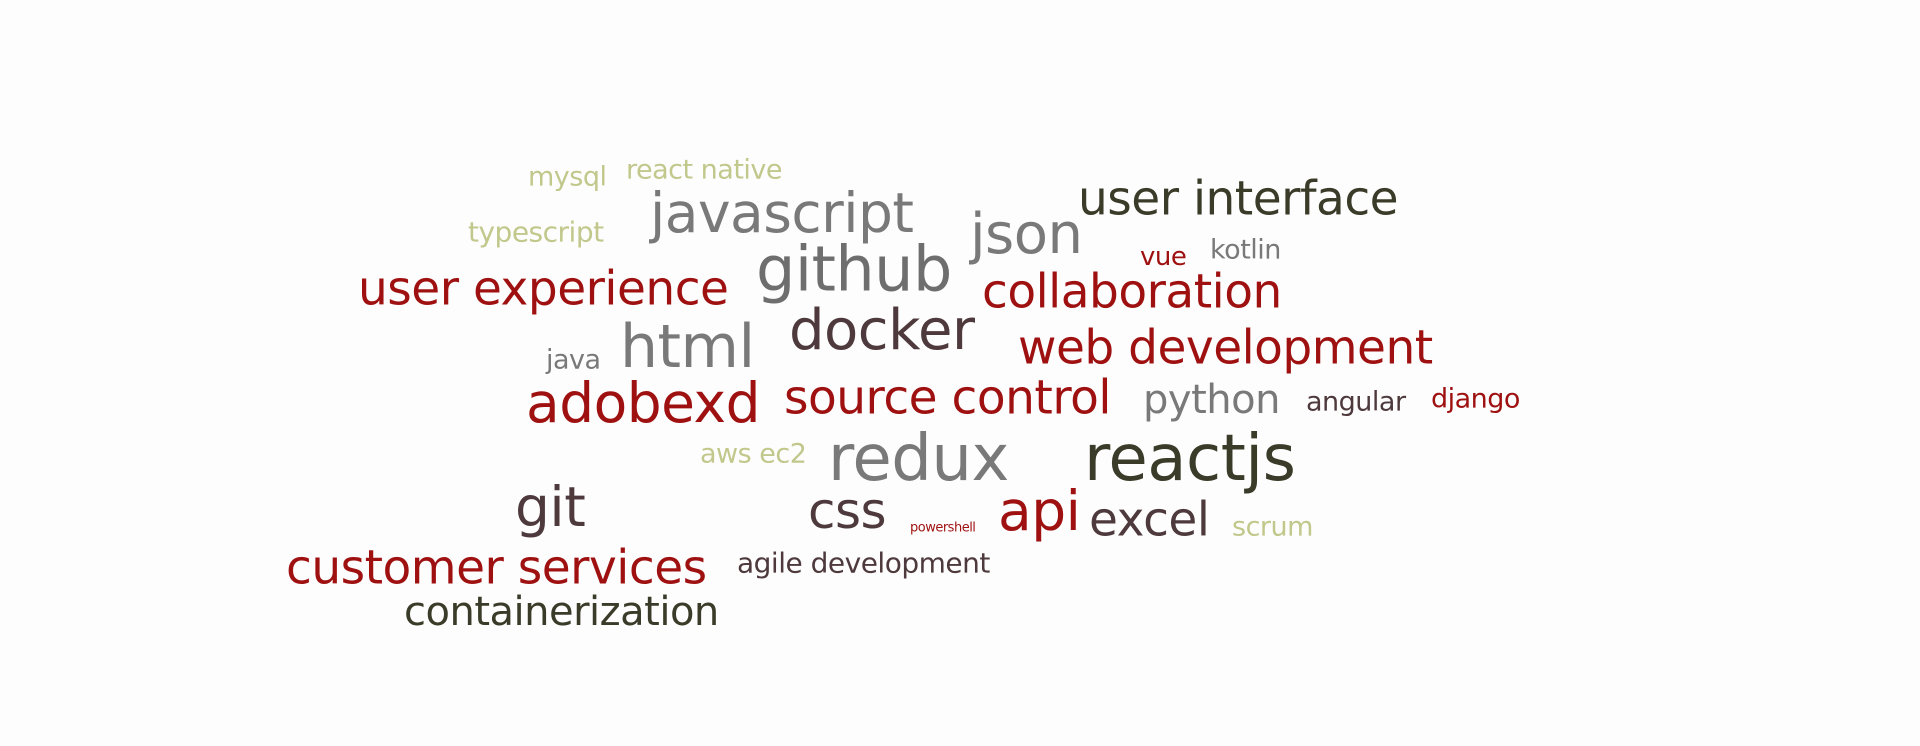 This screenshot has width=1920, height=746. Describe the element at coordinates (550, 507) in the screenshot. I see `word-git: git` at that location.